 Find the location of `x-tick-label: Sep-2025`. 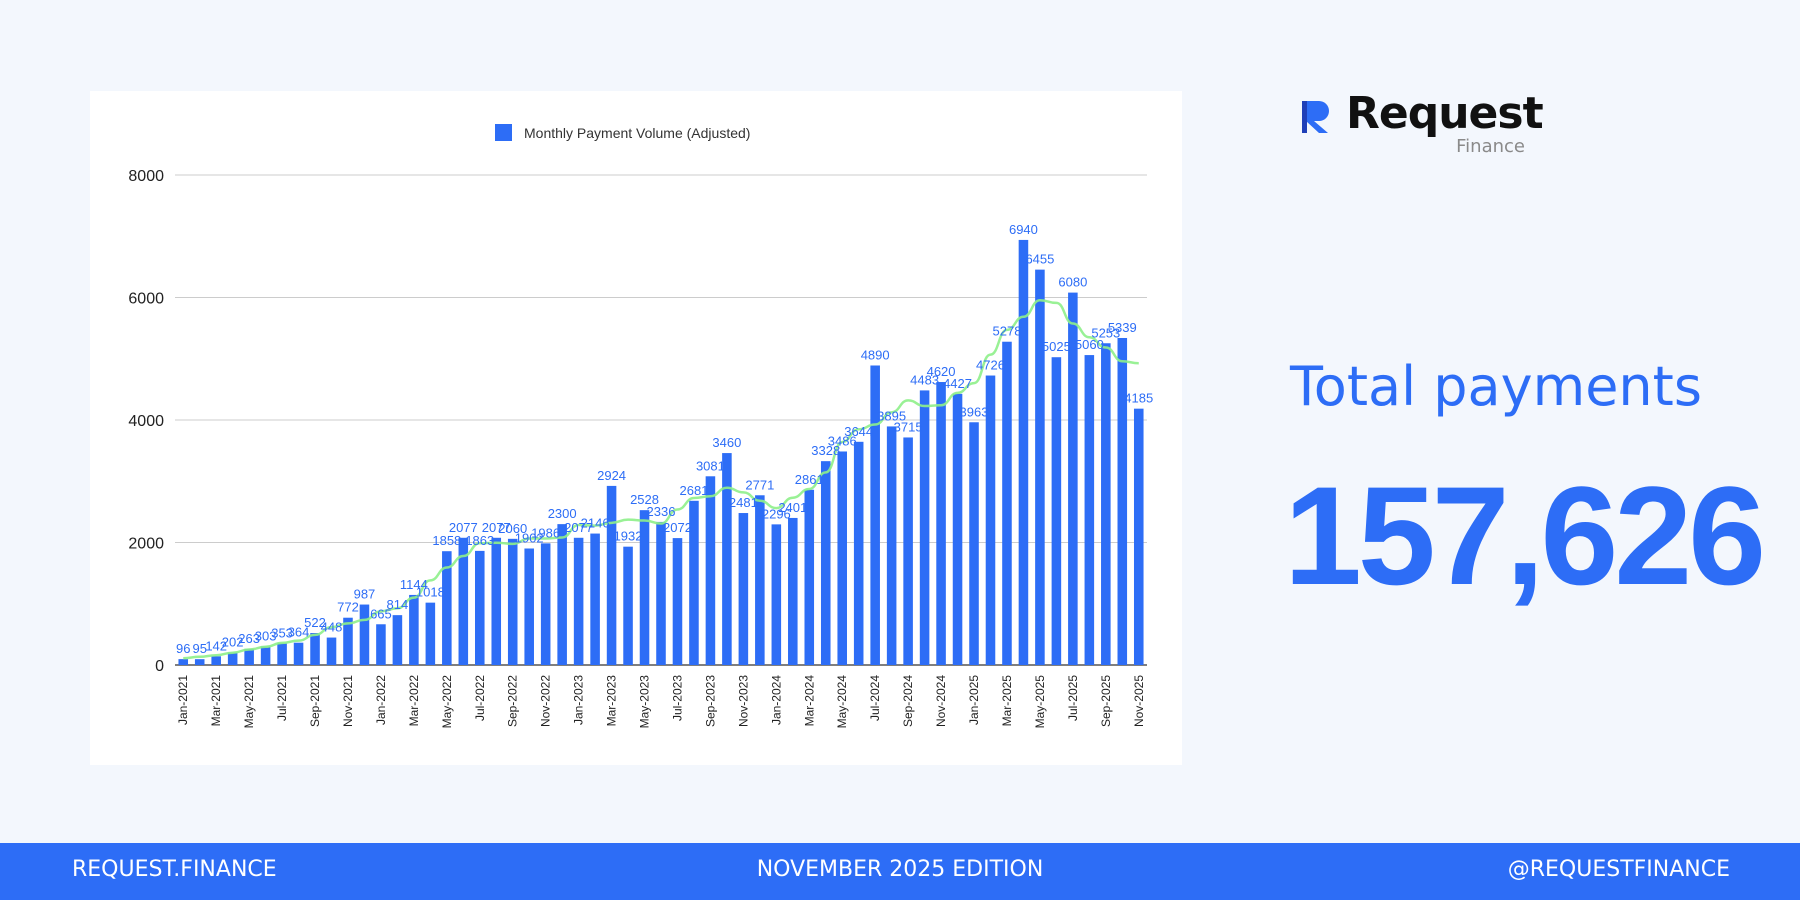

x-tick-label: Sep-2025 is located at coordinates (1106, 701).